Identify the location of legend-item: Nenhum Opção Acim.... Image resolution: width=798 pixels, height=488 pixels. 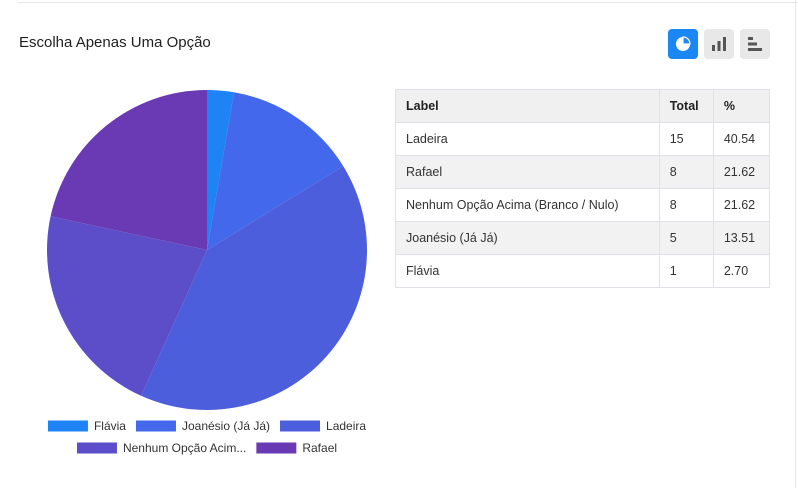
(161, 448).